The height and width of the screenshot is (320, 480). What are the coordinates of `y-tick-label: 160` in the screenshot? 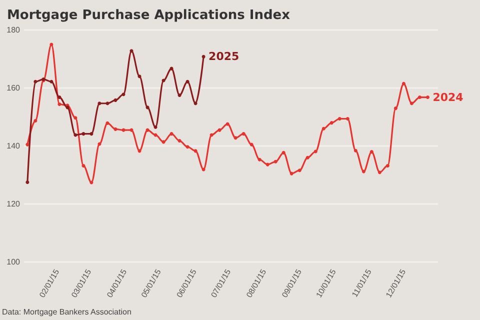 It's located at (13, 88).